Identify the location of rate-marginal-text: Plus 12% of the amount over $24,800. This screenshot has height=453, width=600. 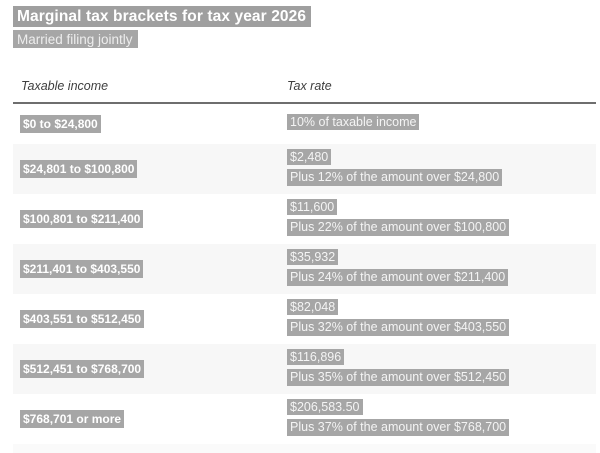
(395, 177).